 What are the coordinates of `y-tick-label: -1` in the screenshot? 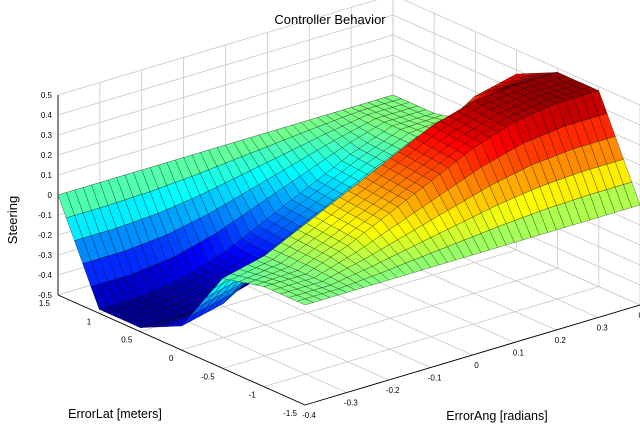 It's located at (253, 395).